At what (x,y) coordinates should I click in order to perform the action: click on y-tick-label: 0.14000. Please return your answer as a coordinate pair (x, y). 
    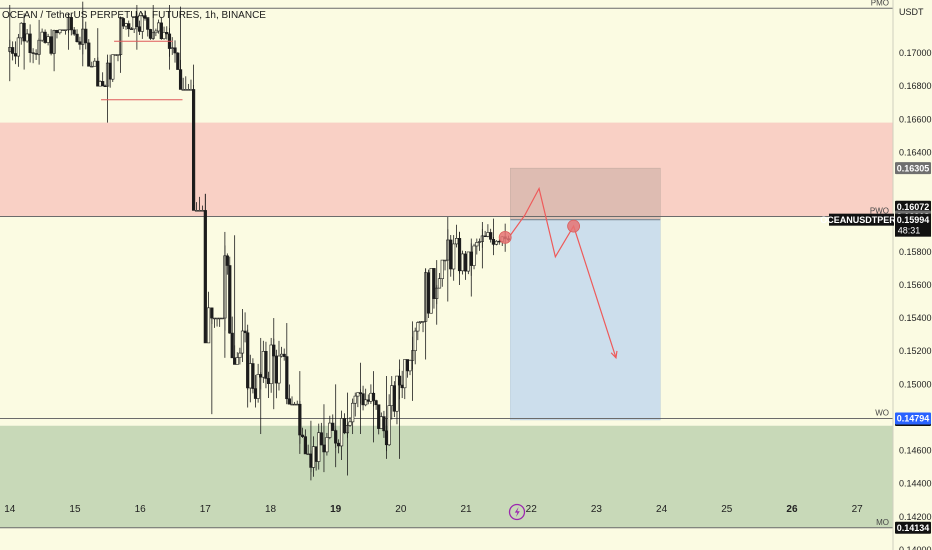
    Looking at the image, I should click on (915, 547).